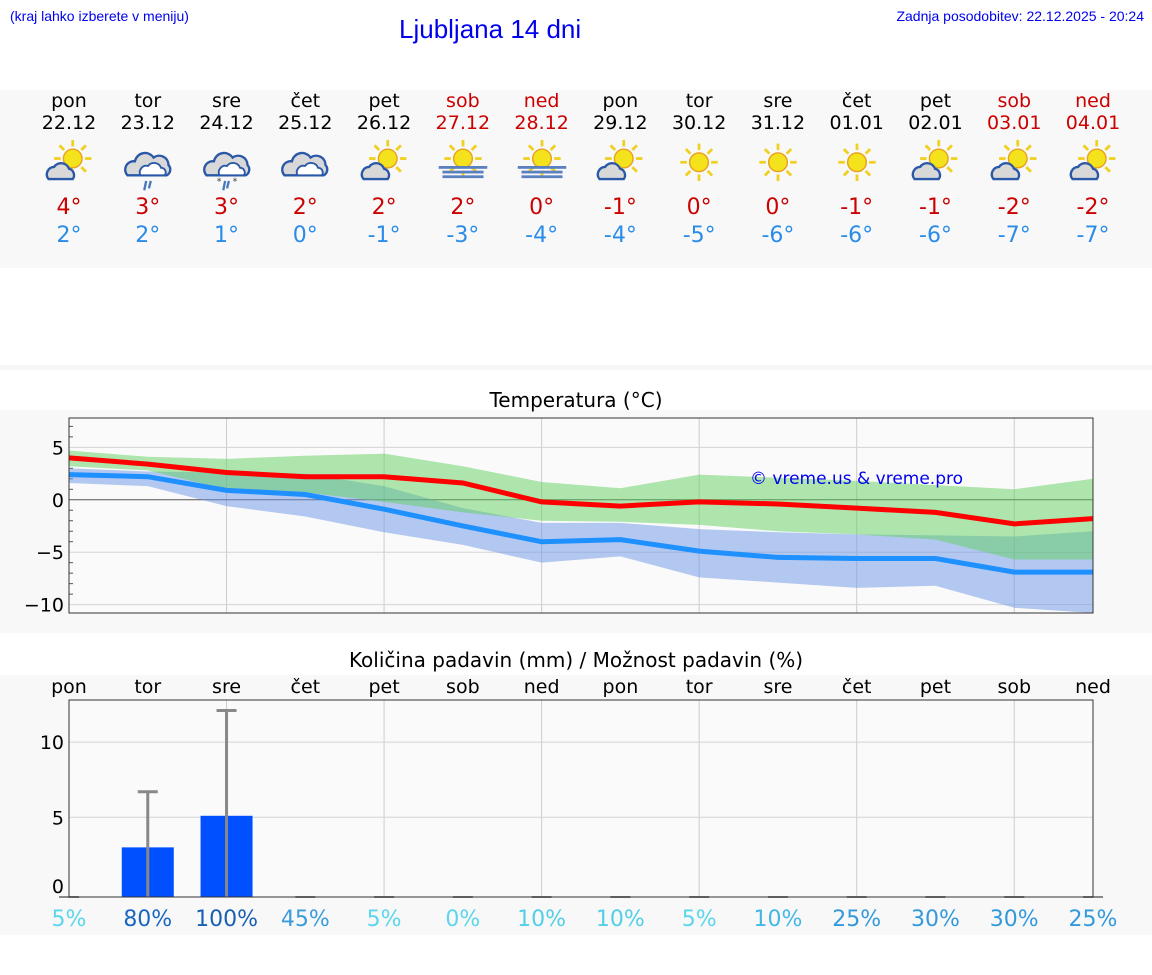  Describe the element at coordinates (227, 235) in the screenshot. I see `temp-min: 1°` at that location.